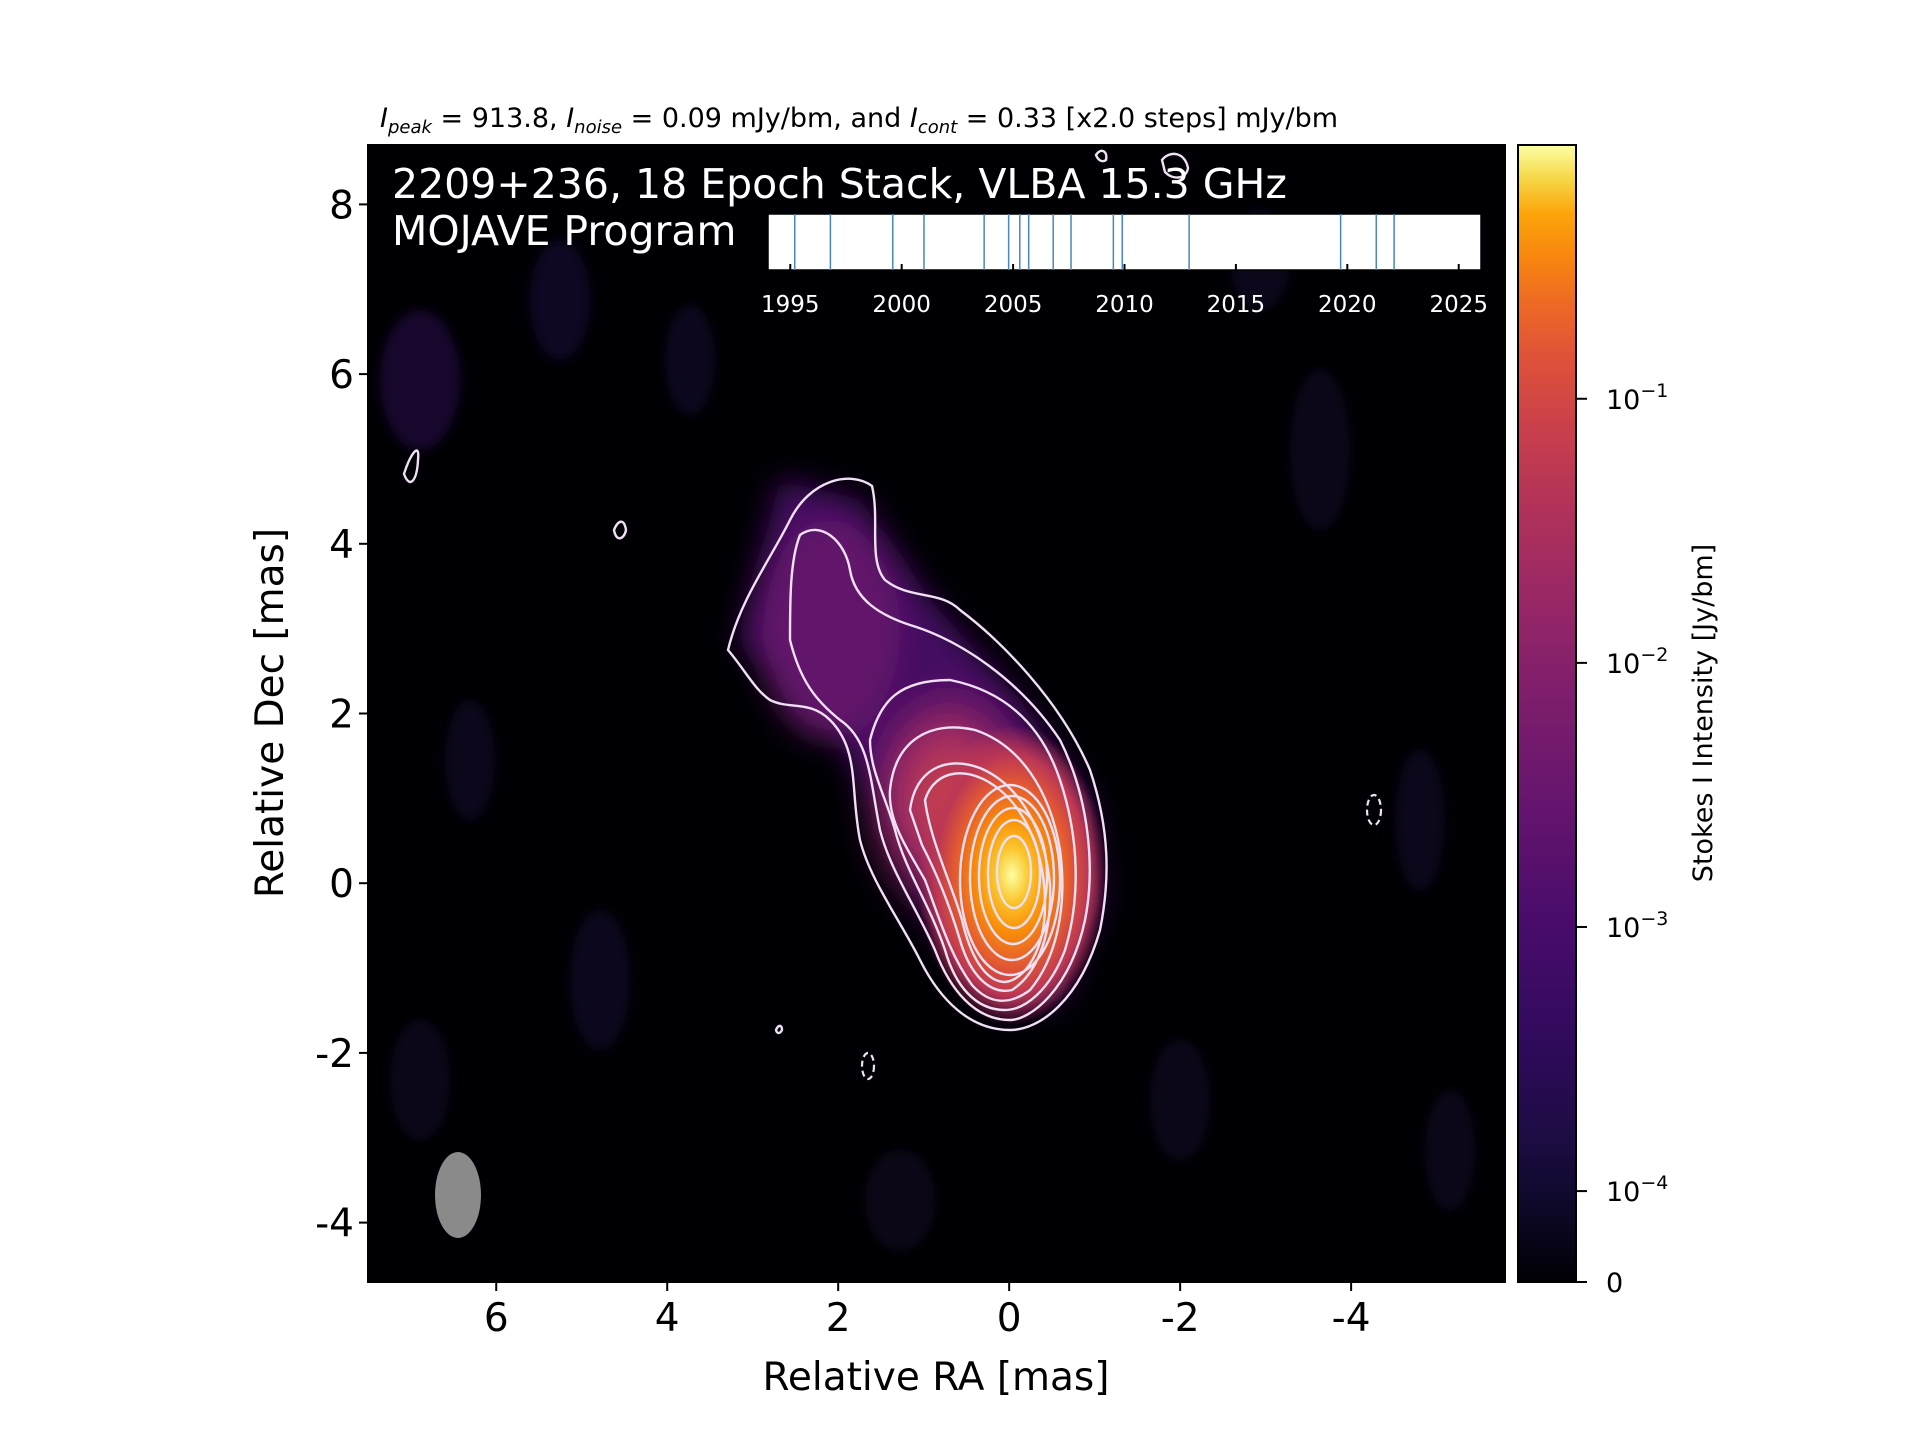  Describe the element at coordinates (341, 545) in the screenshot. I see `y-tick-label: 4` at that location.